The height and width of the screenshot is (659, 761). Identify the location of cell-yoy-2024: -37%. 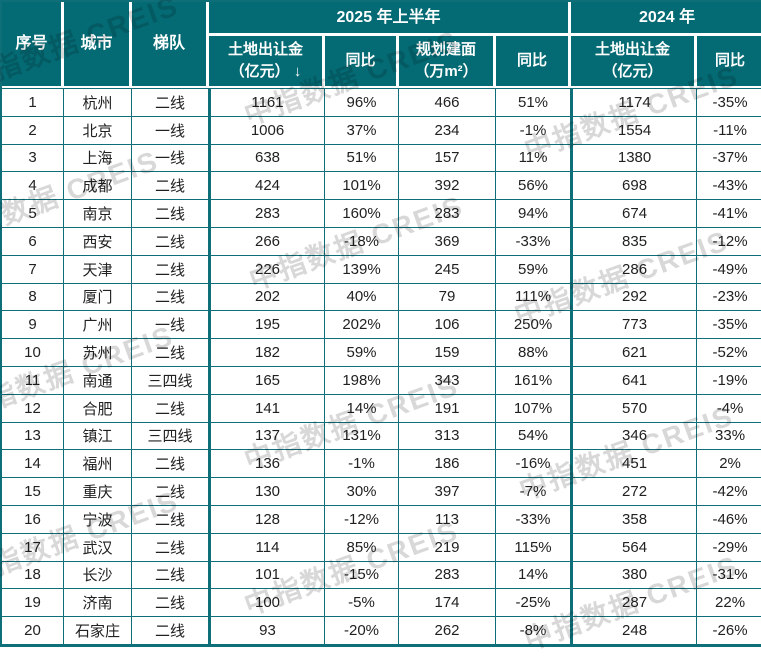
(729, 157).